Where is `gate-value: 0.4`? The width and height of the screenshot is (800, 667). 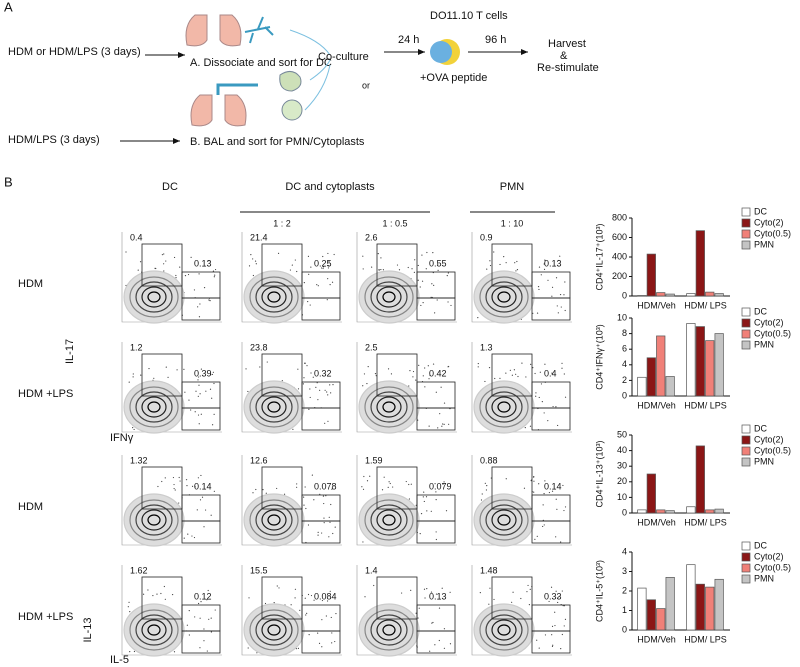 gate-value: 0.4 is located at coordinates (550, 373).